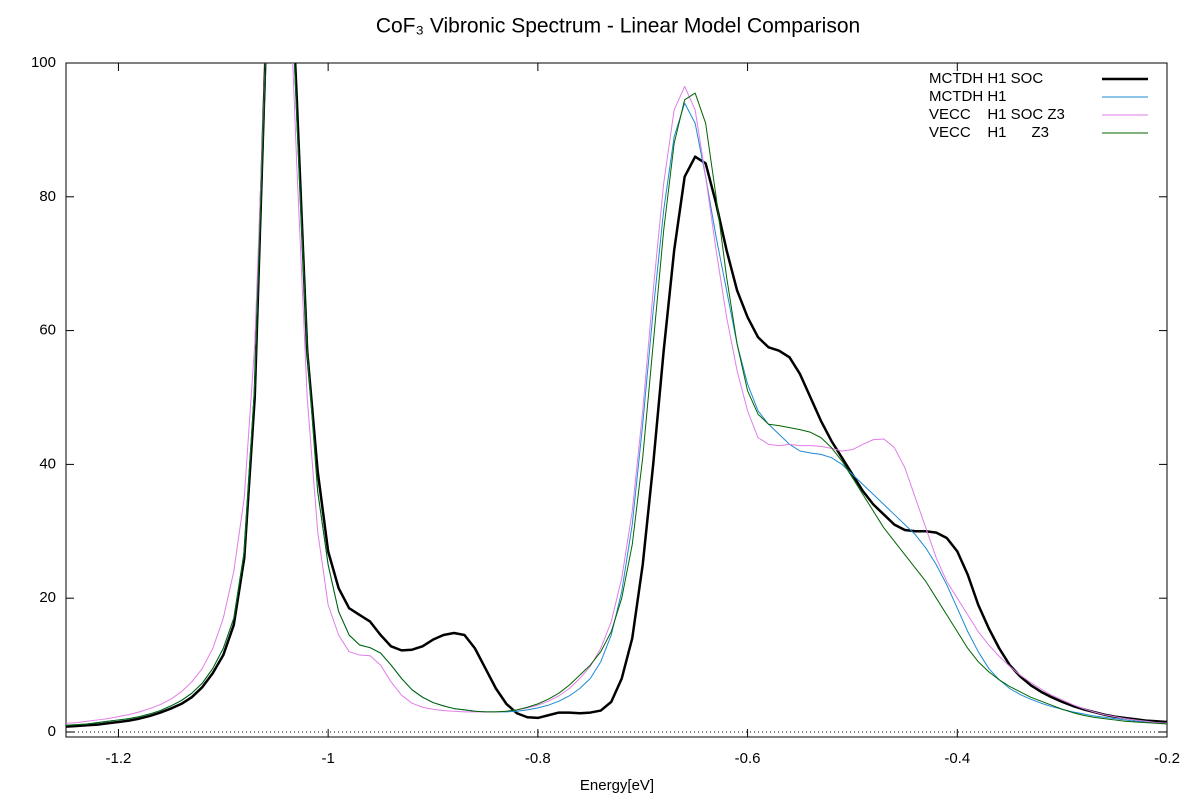 This screenshot has height=800, width=1200. I want to click on legend-label: MCTDH H1, so click(968, 96).